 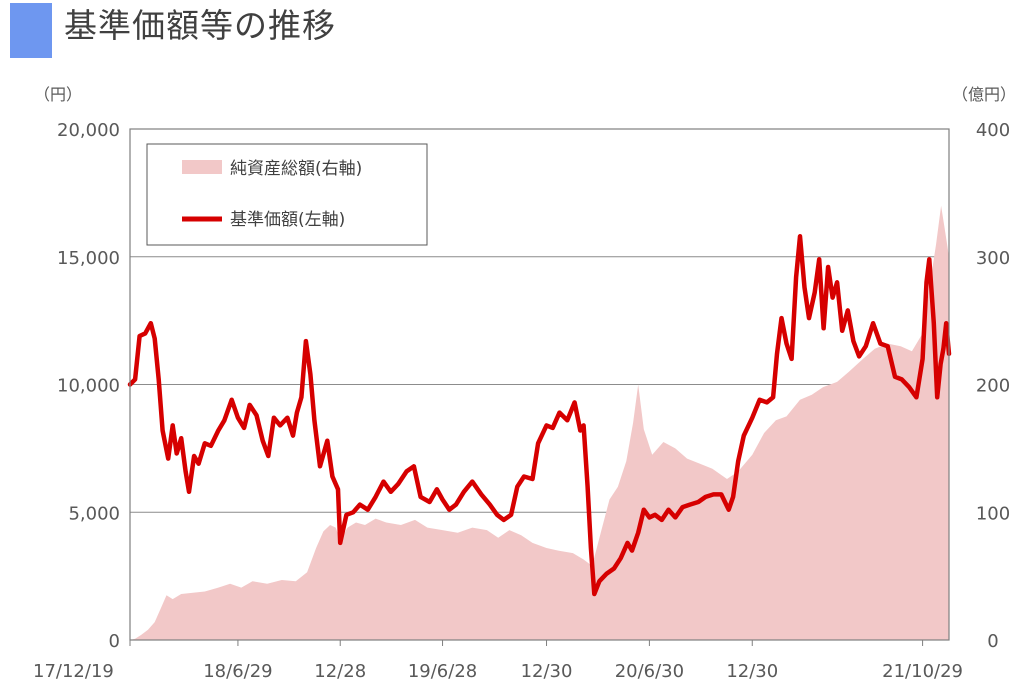 I want to click on left-tick-label: 10,000, so click(x=88, y=386).